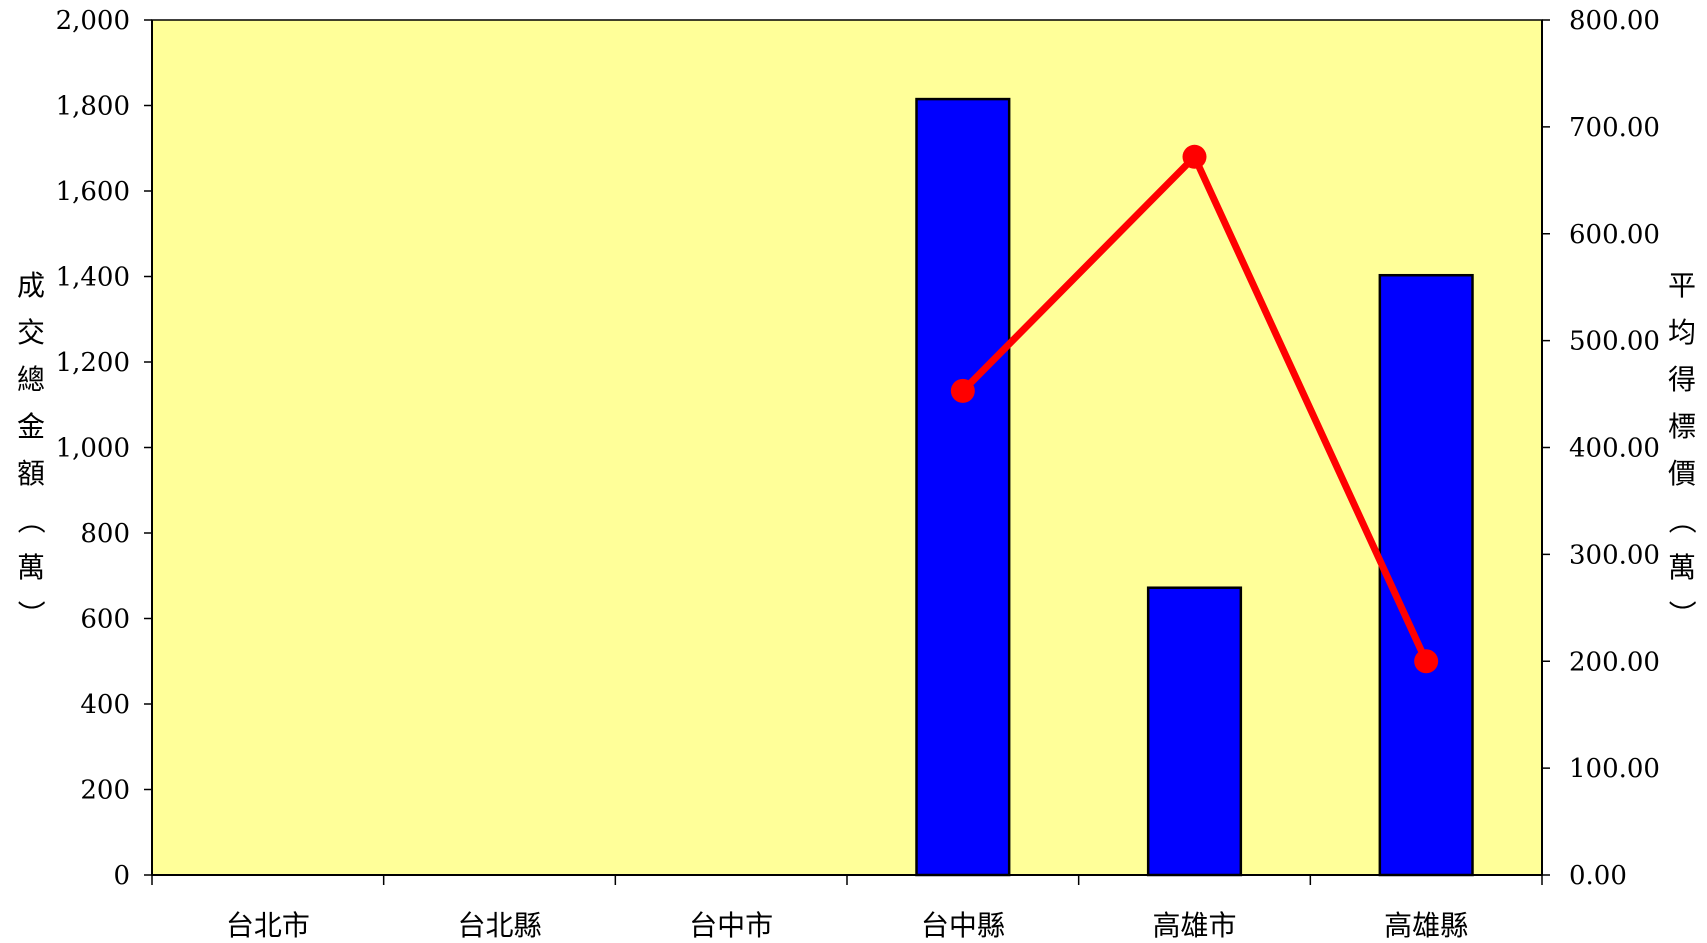  Describe the element at coordinates (1682, 426) in the screenshot. I see `axis-title-char: 標` at that location.